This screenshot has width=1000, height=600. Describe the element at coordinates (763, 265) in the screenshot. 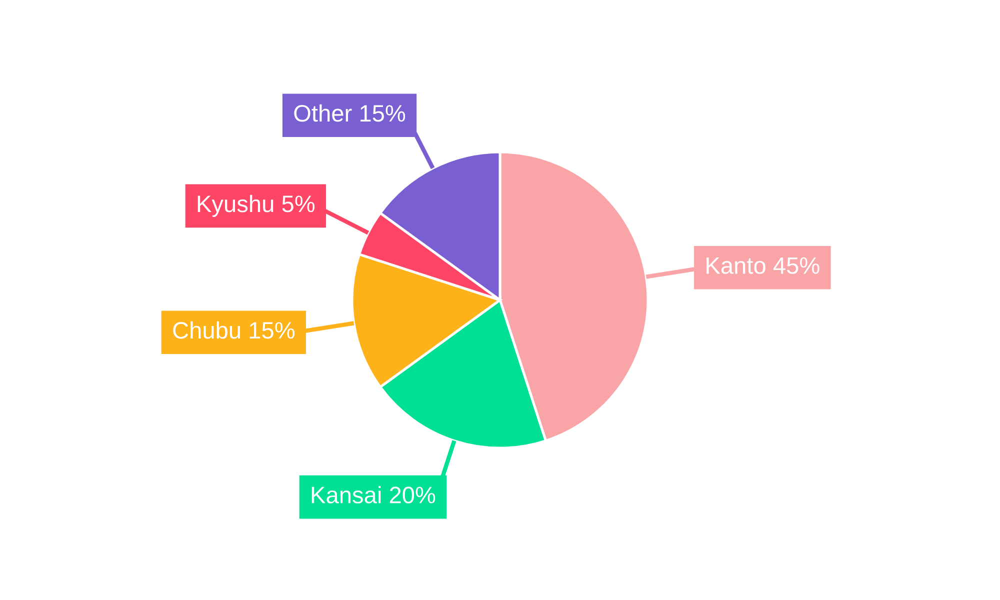

I see `slice-label: Kanto 45%` at that location.